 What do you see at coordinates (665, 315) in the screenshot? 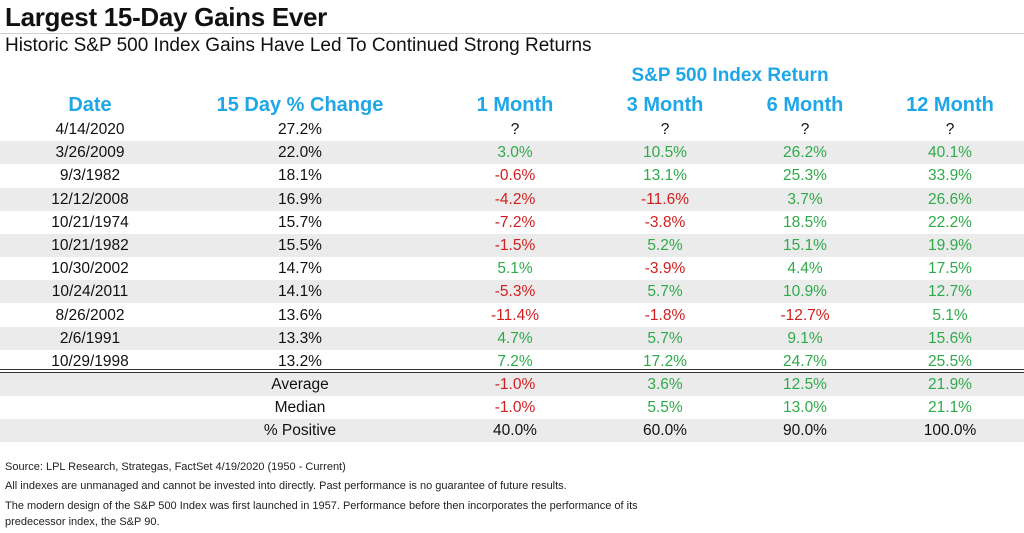
I see `cell-3month: -1.8%` at bounding box center [665, 315].